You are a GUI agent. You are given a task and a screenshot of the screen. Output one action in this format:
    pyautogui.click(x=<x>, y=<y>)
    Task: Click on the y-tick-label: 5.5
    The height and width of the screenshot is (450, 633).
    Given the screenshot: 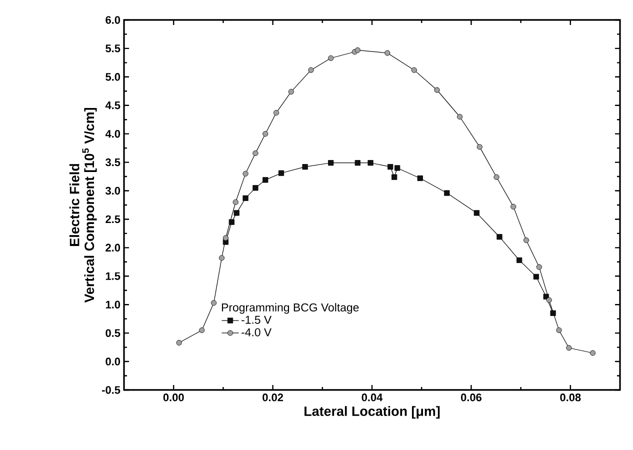 What is the action you would take?
    pyautogui.click(x=113, y=48)
    